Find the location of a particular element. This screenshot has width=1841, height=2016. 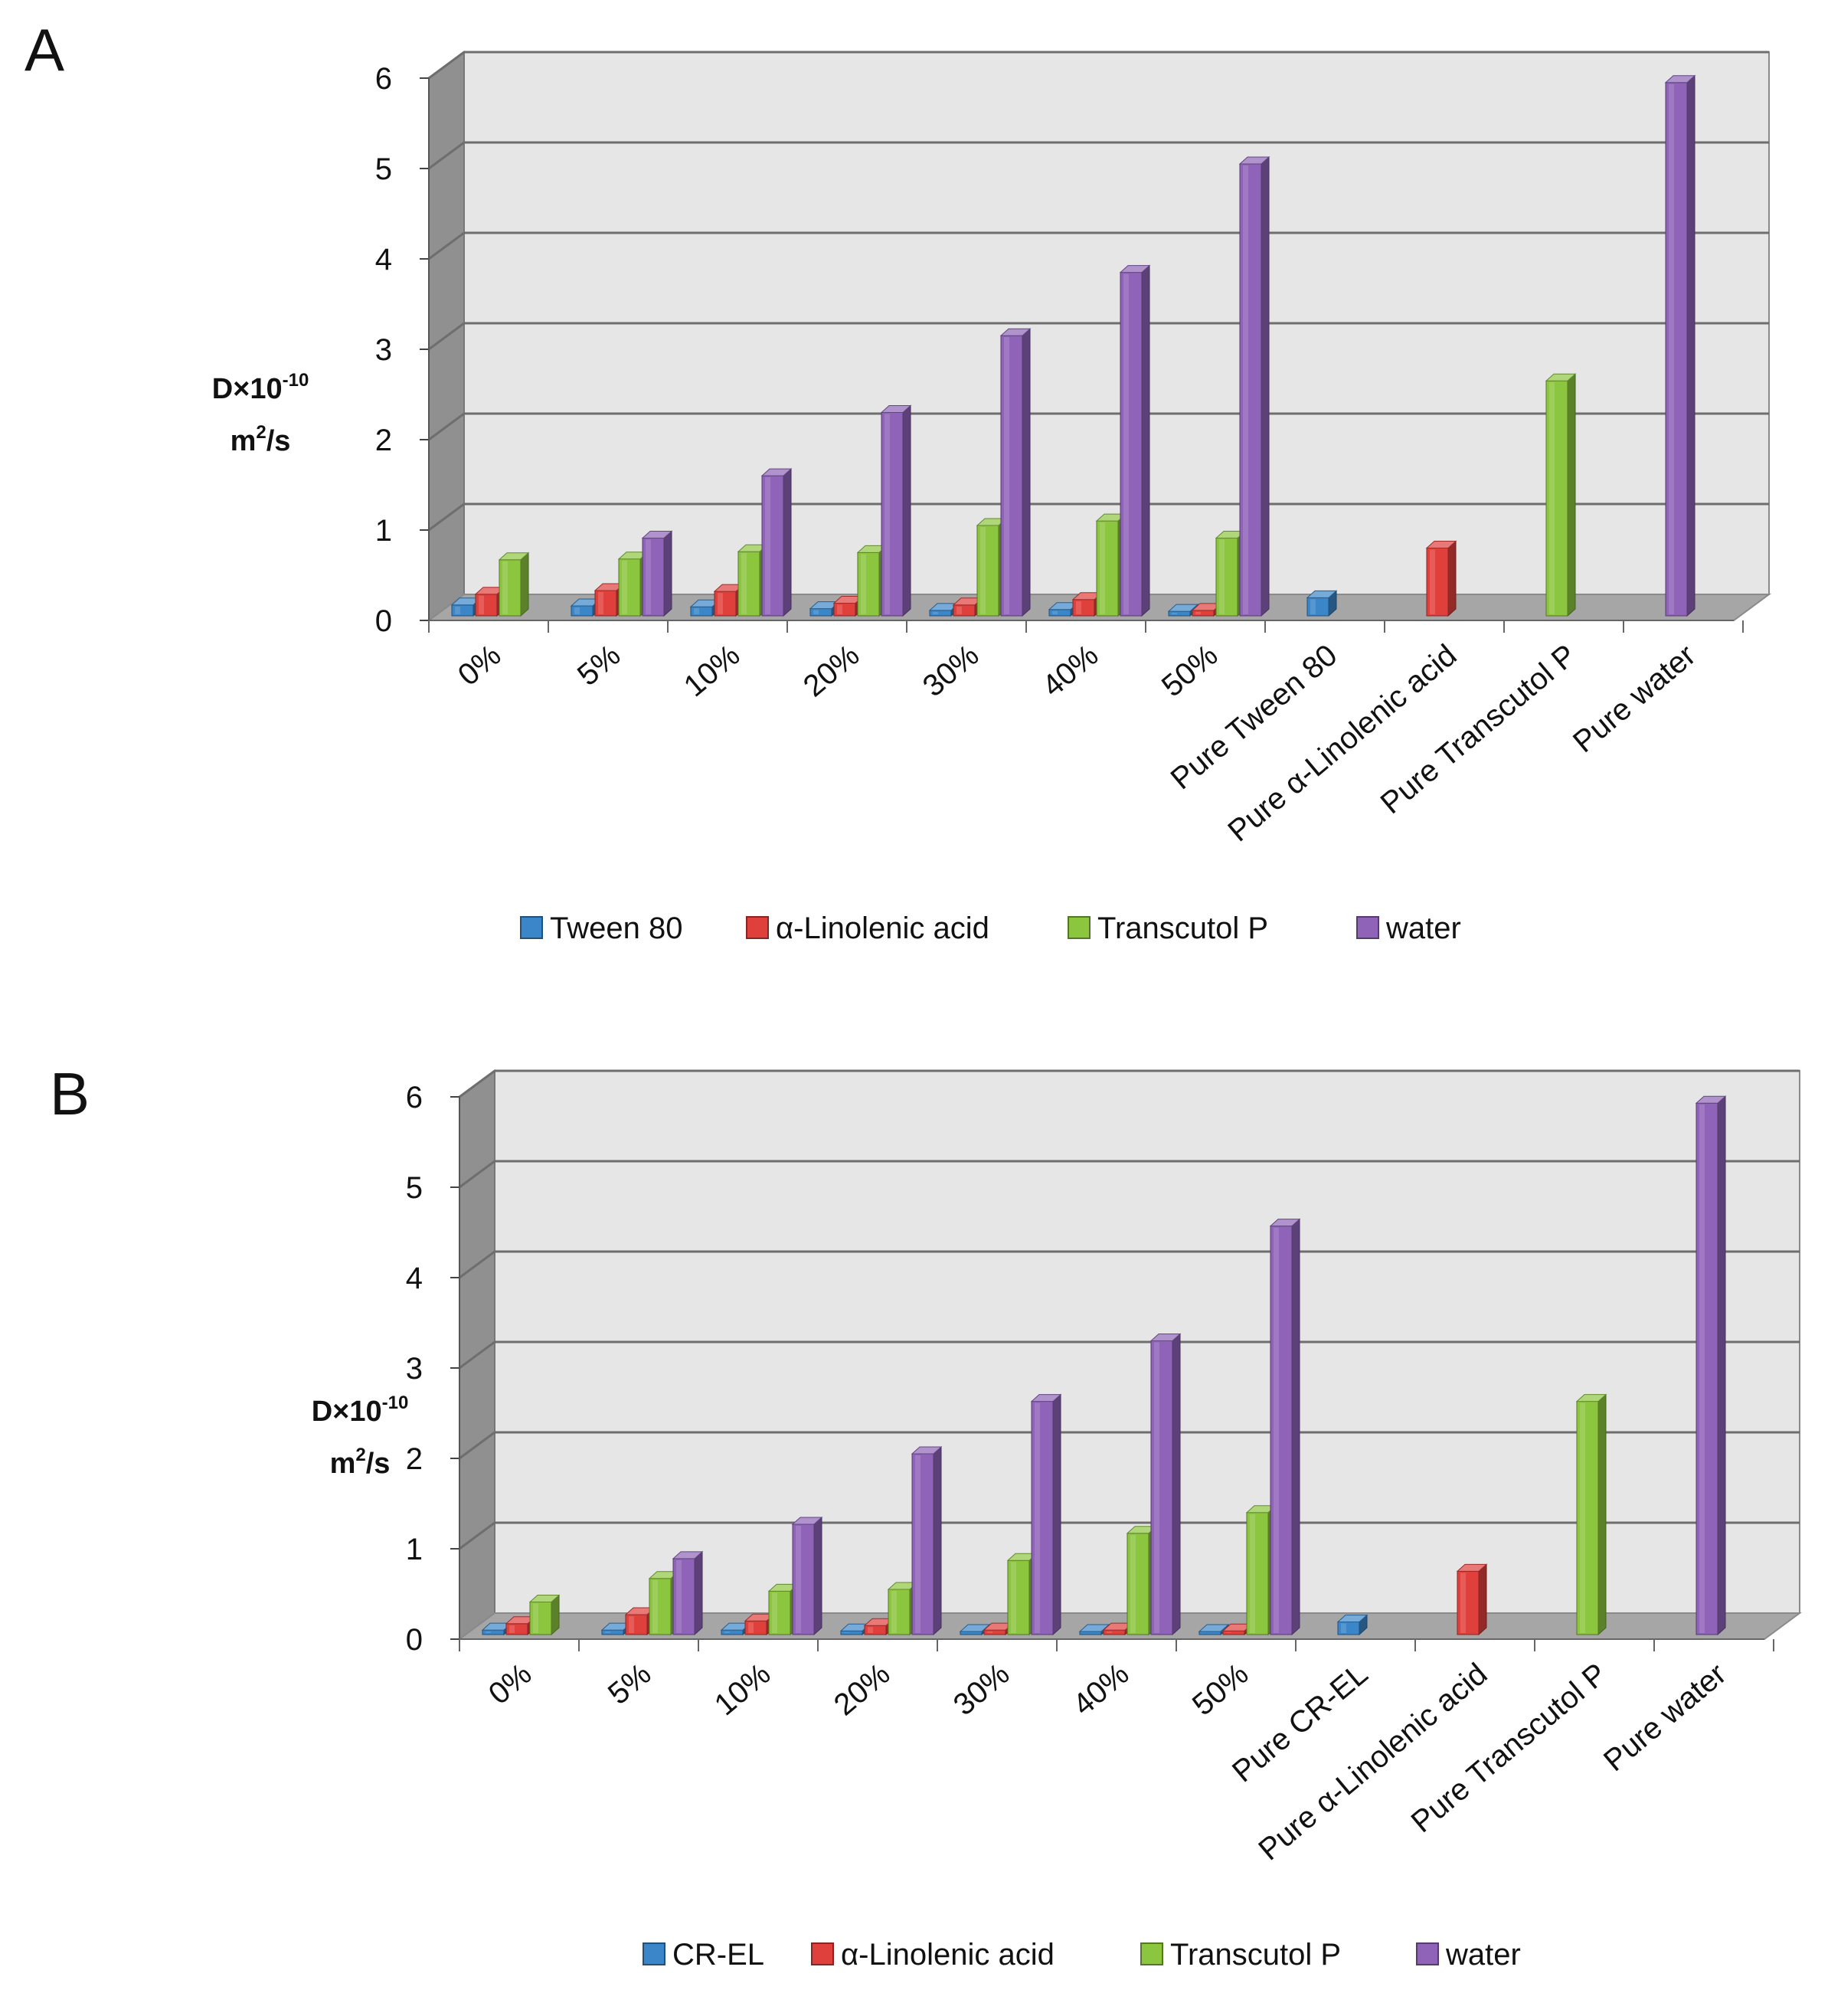

bar-A--Linolenic-acid-3 is located at coordinates (848, 606).